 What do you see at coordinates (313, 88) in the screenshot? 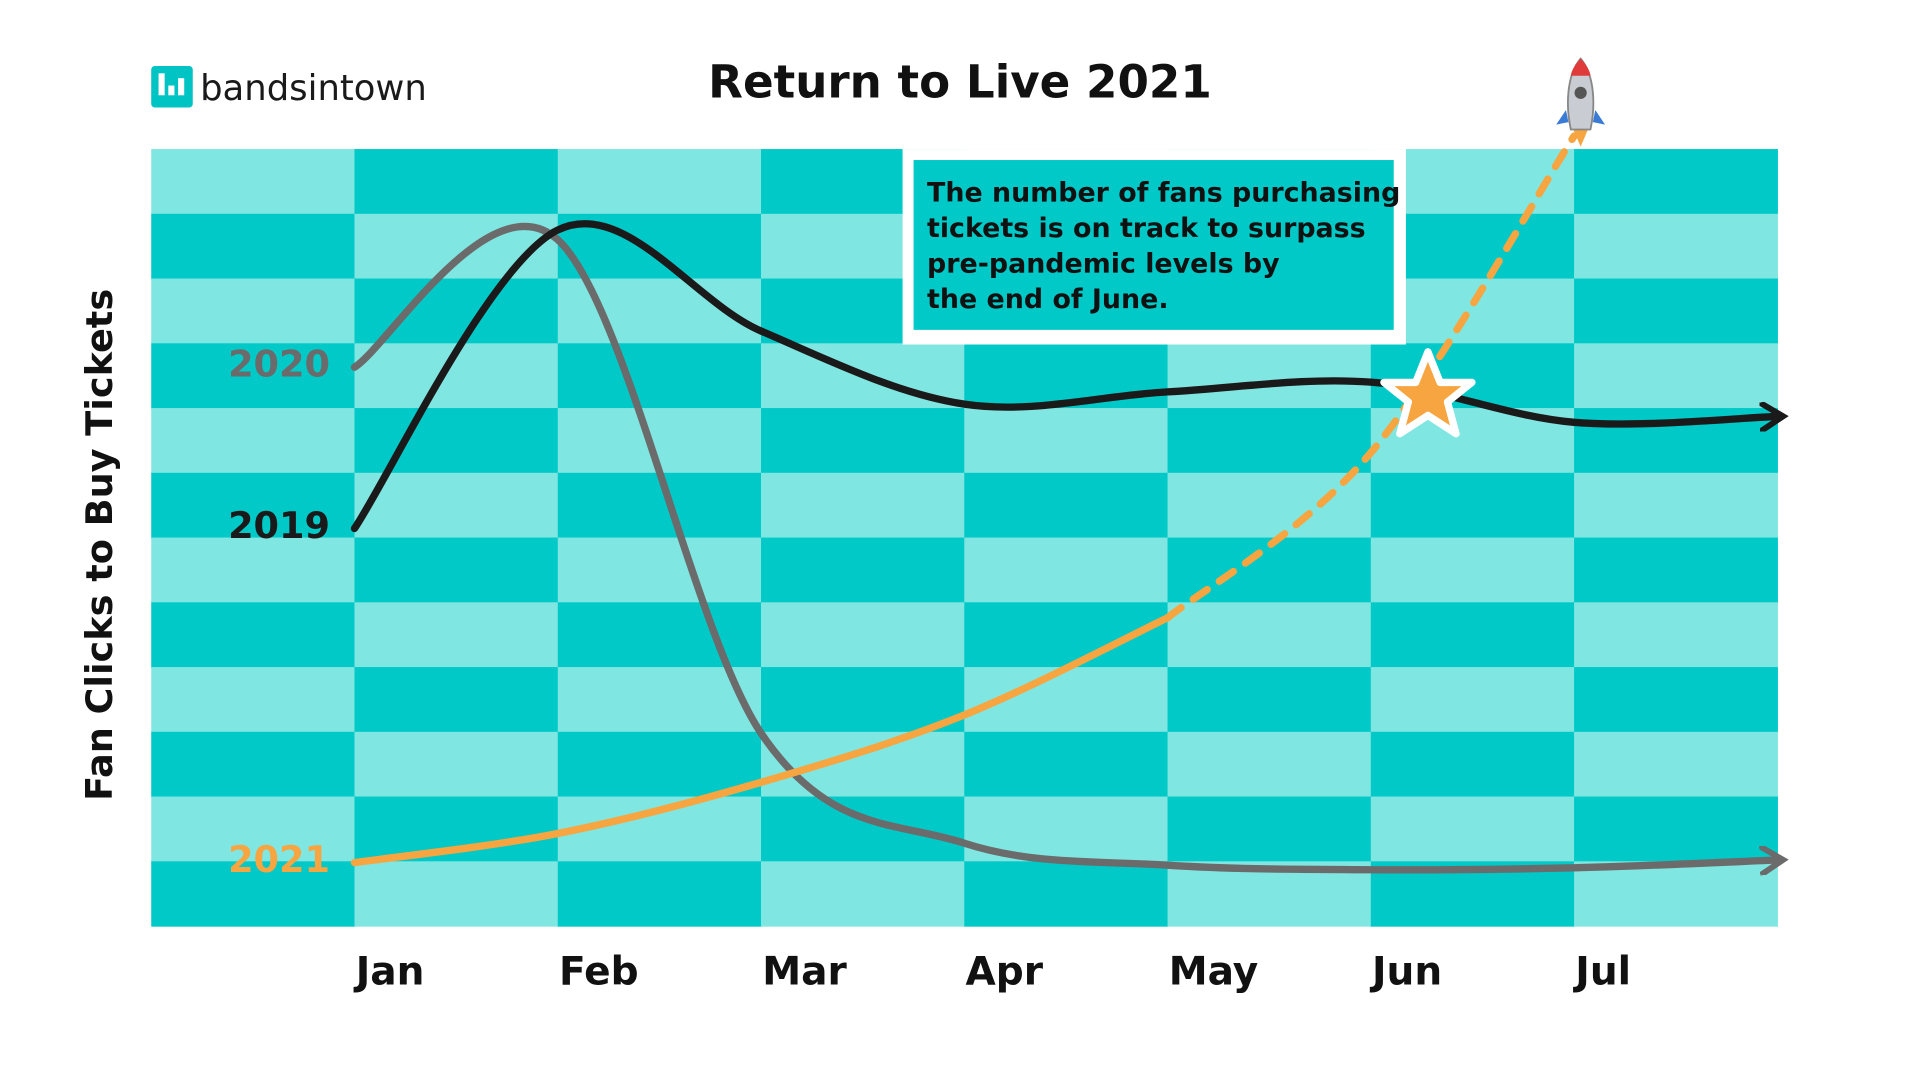
I see `brand-name: bandsintown` at bounding box center [313, 88].